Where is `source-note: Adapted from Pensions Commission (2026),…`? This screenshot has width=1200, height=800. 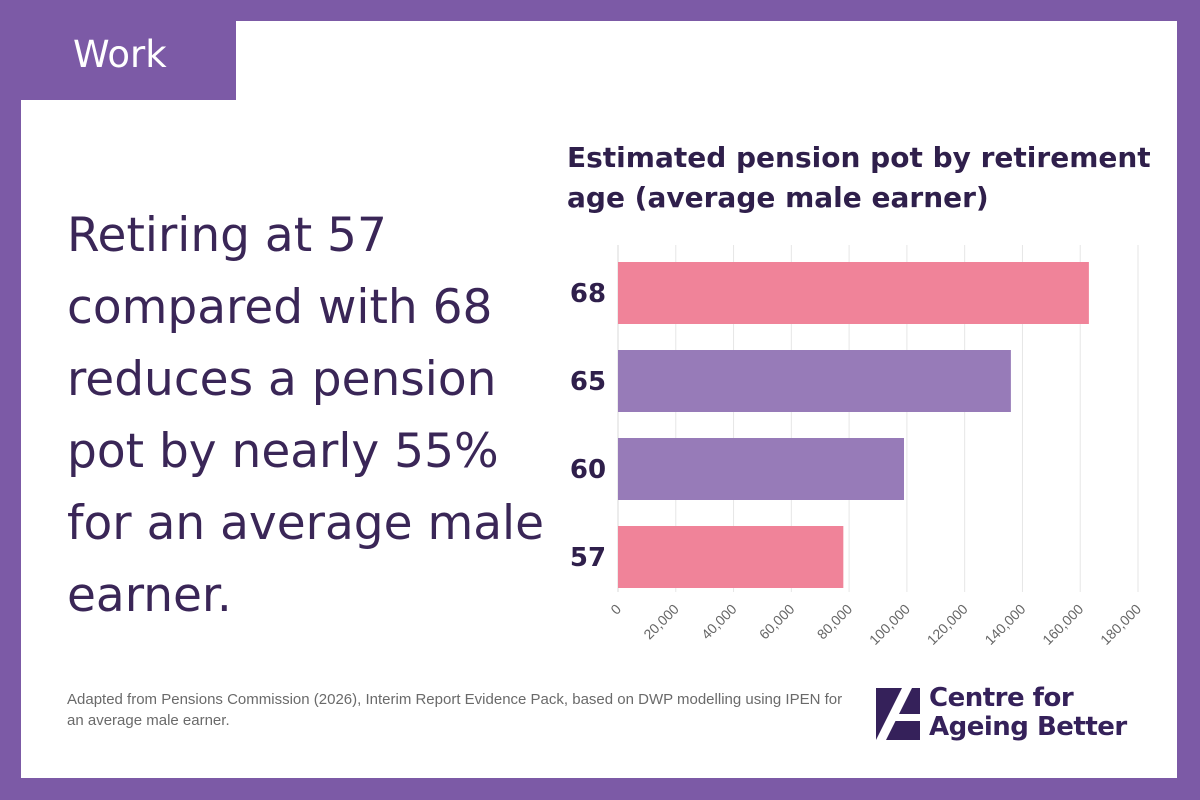
source-note: Adapted from Pensions Commission (2026),… is located at coordinates (455, 710).